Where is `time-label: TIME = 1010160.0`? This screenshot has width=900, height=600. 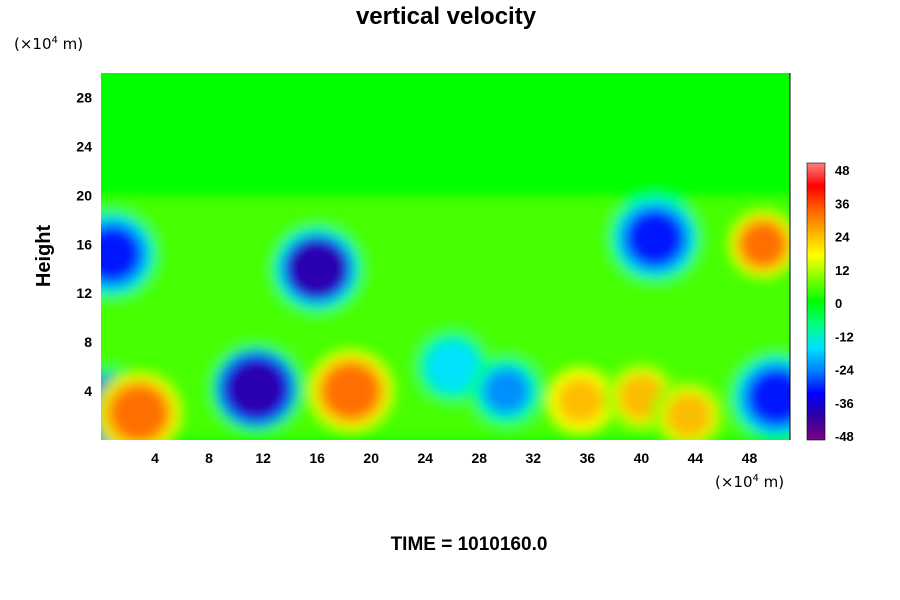 time-label: TIME = 1010160.0 is located at coordinates (469, 544).